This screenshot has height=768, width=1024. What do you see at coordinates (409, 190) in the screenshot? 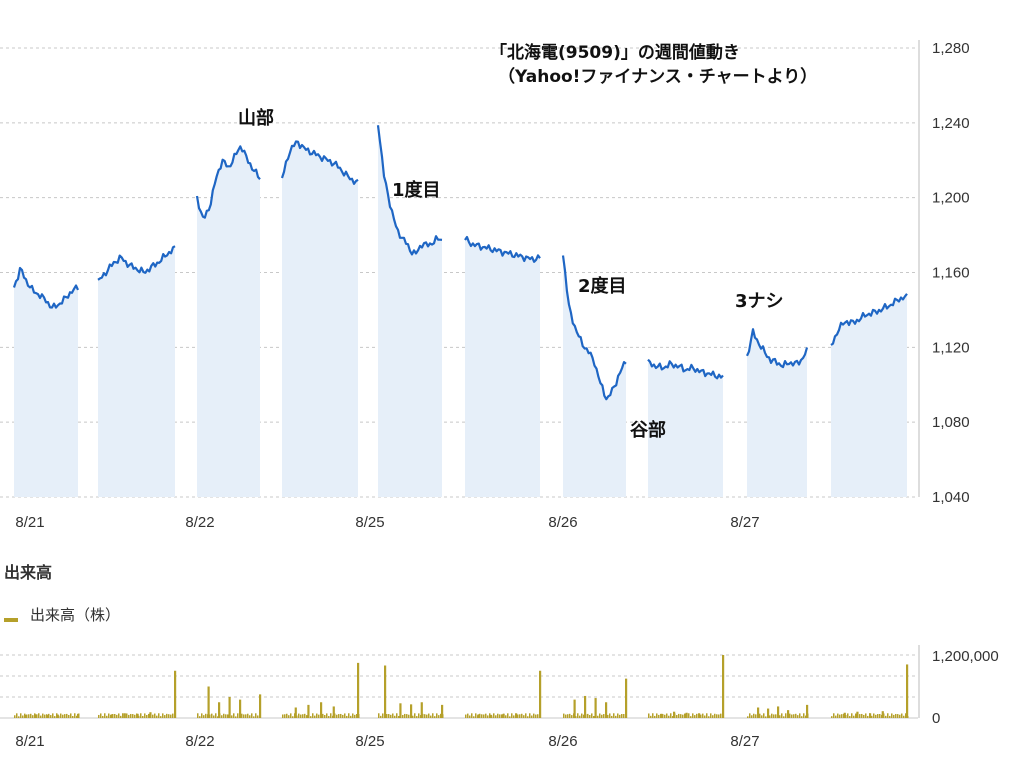
I see `price-line-8-25-am` at bounding box center [409, 190].